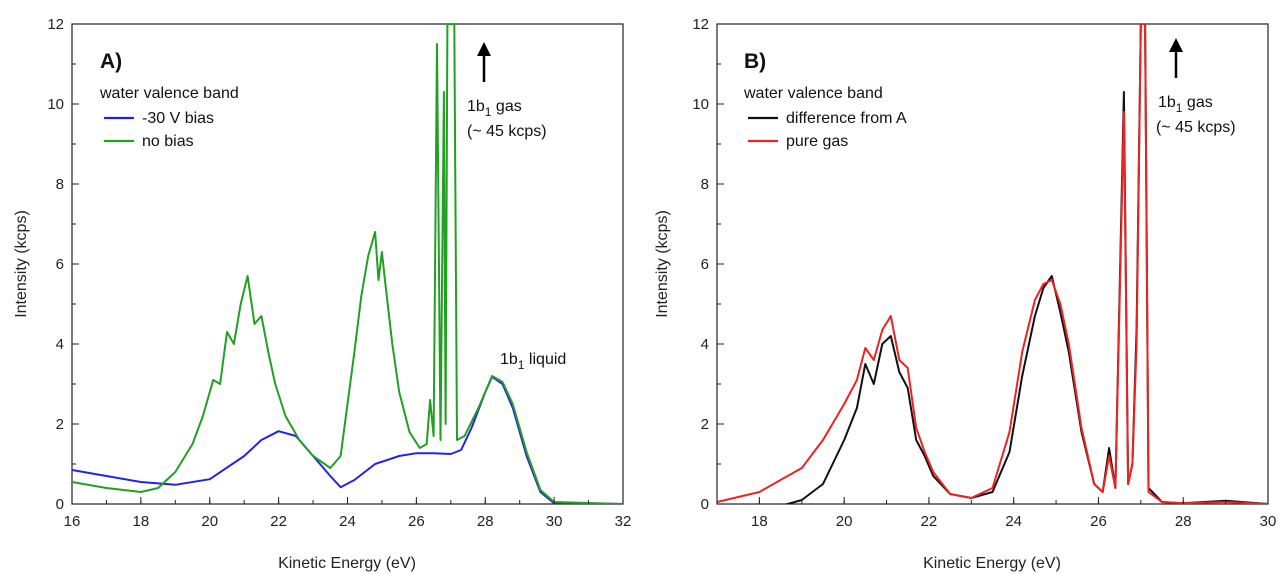  Describe the element at coordinates (485, 521) in the screenshot. I see `panel-a-x-tick-label: 28` at that location.